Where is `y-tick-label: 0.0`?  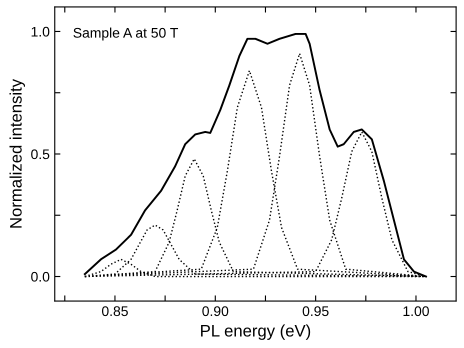
y-tick-label: 0.0 is located at coordinates (40, 277).